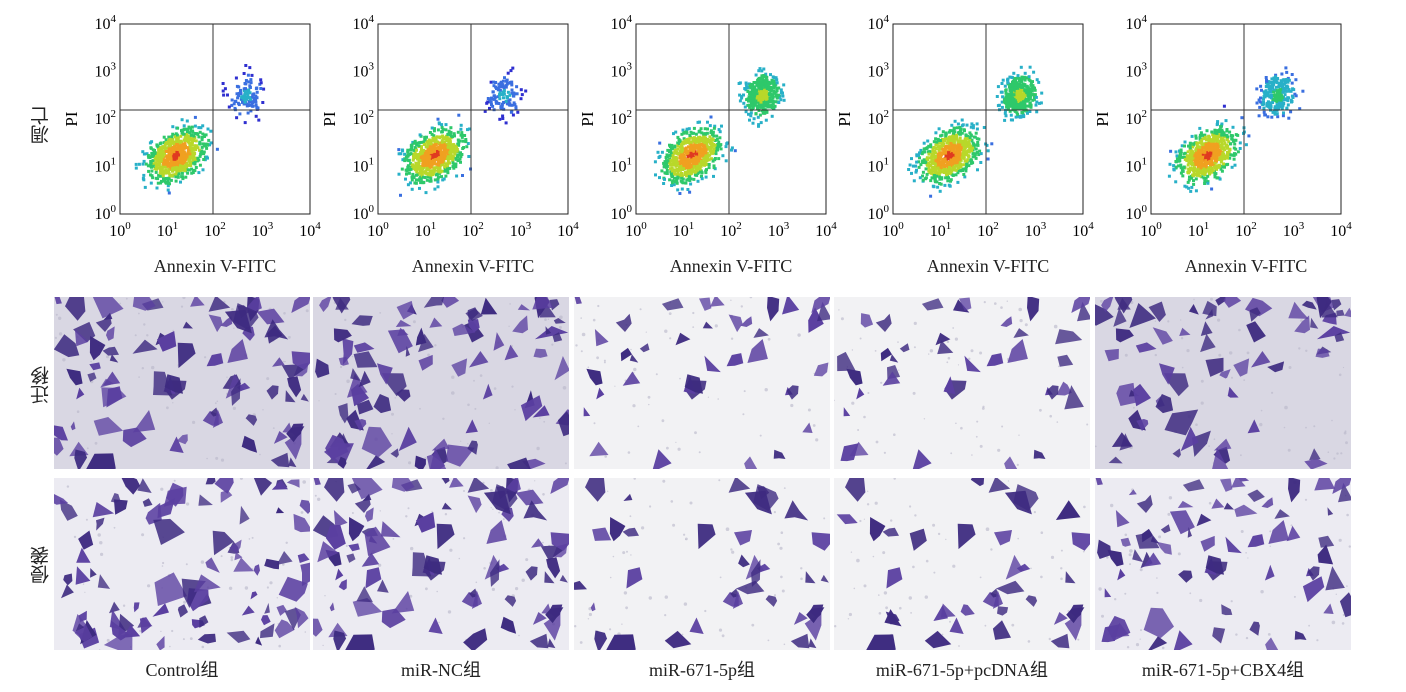  I want to click on group-label: miR-671-5p+CBX4组, so click(1223, 670).